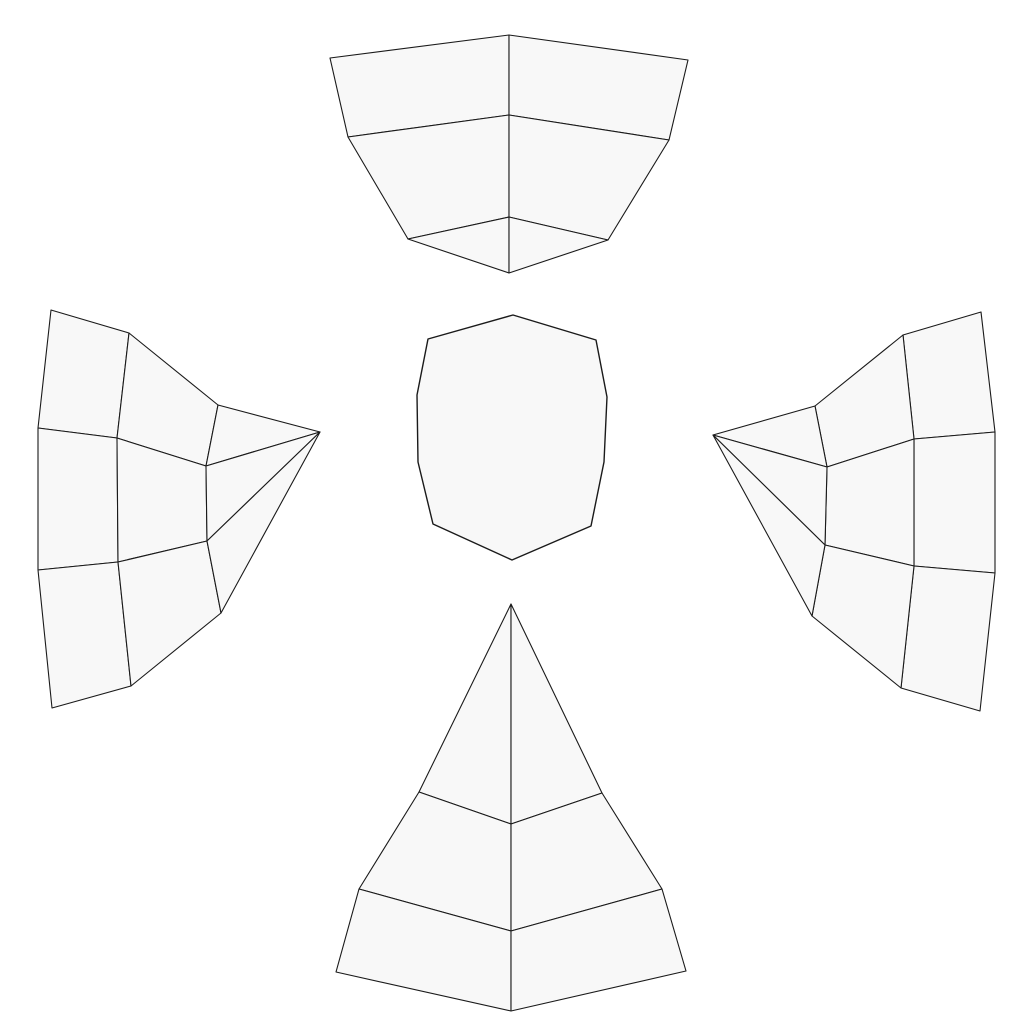 The height and width of the screenshot is (1024, 1024). I want to click on net-right, so click(854, 511).